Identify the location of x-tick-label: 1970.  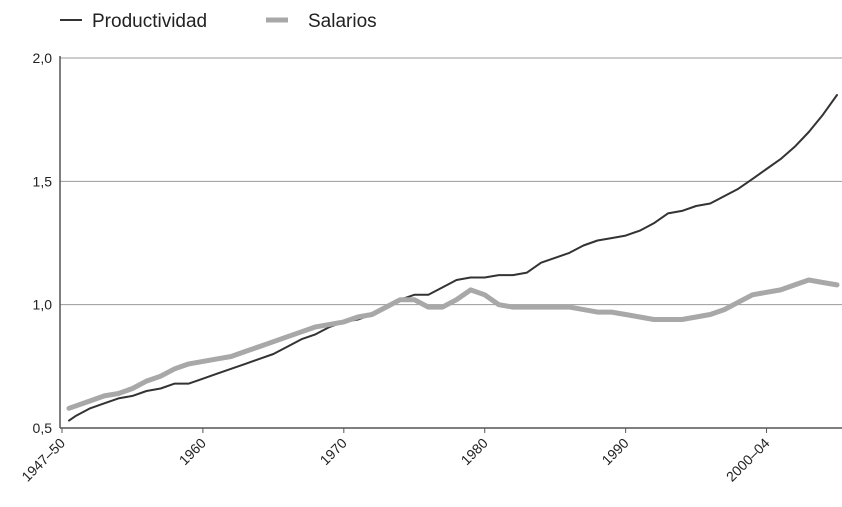
(333, 451).